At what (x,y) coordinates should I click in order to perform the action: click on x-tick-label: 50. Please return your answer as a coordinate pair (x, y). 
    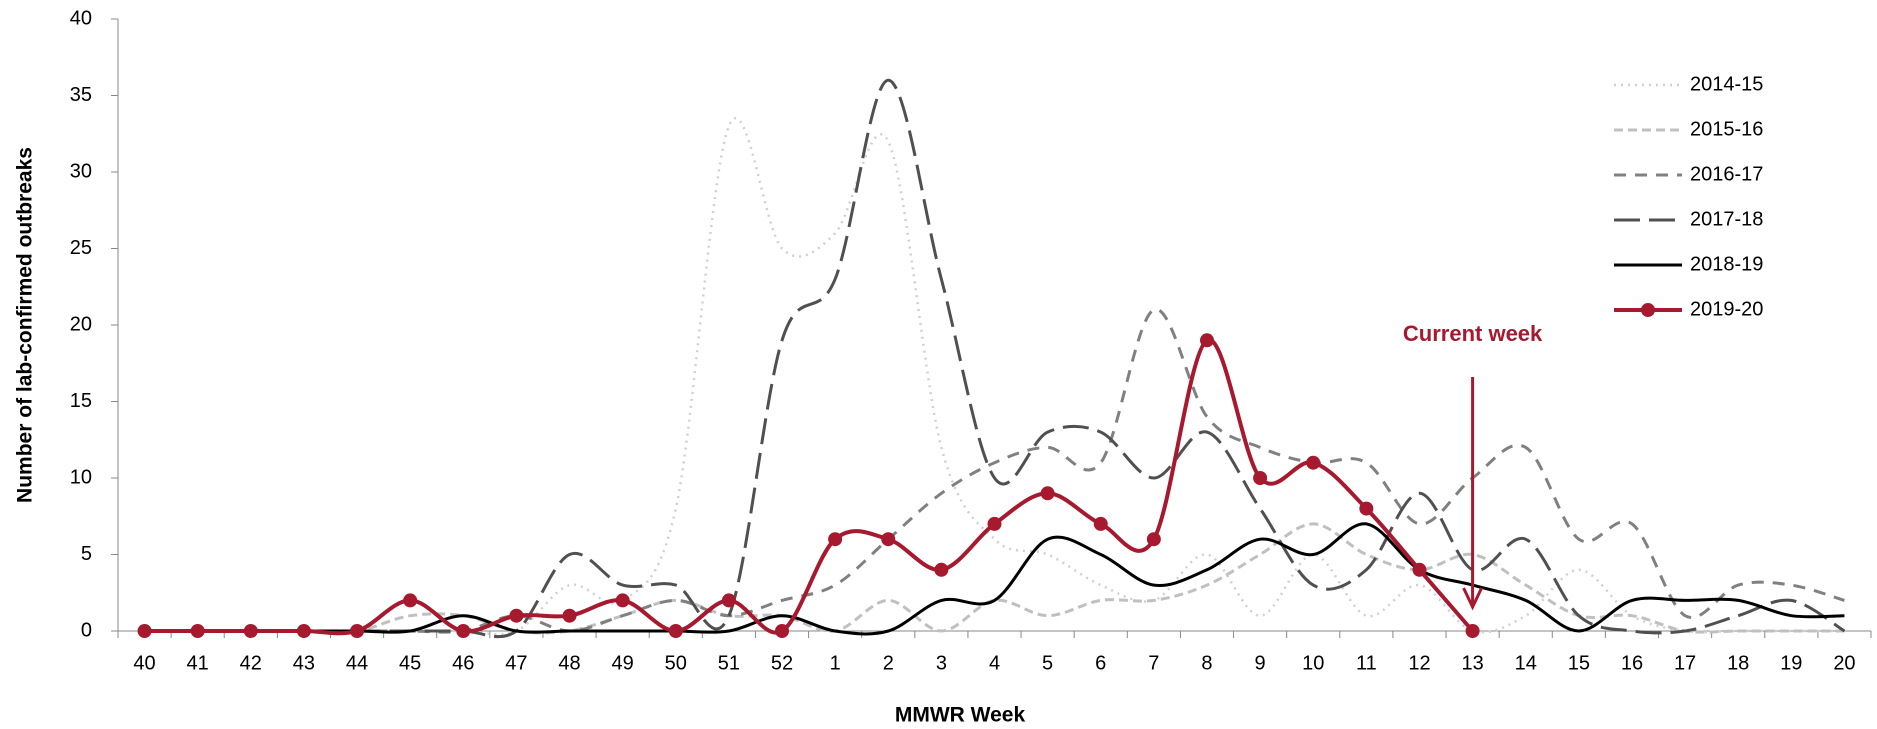
    Looking at the image, I should click on (676, 663).